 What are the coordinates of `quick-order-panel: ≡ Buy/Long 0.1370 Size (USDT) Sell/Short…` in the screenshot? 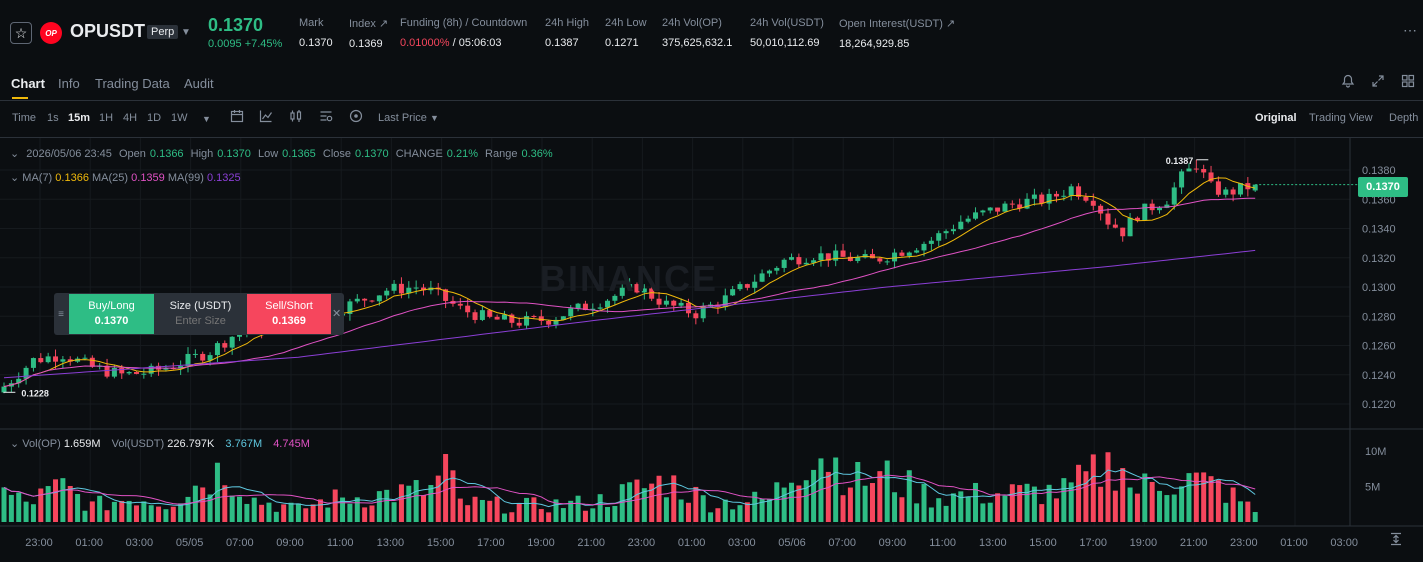 It's located at (199, 314).